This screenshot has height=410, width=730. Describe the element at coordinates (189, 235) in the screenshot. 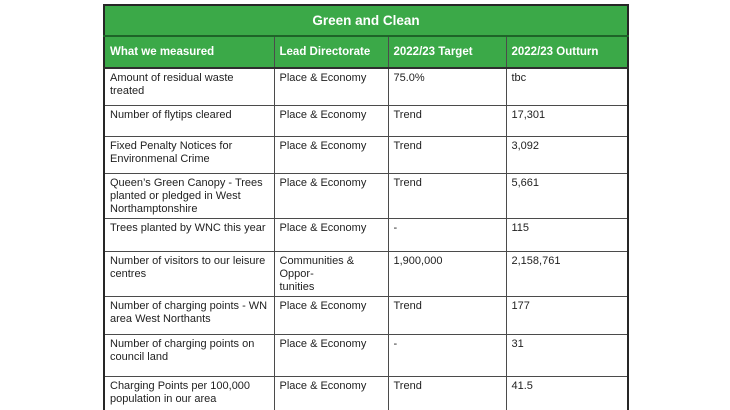

I see `cell-measure: Trees planted by WNC this year` at that location.